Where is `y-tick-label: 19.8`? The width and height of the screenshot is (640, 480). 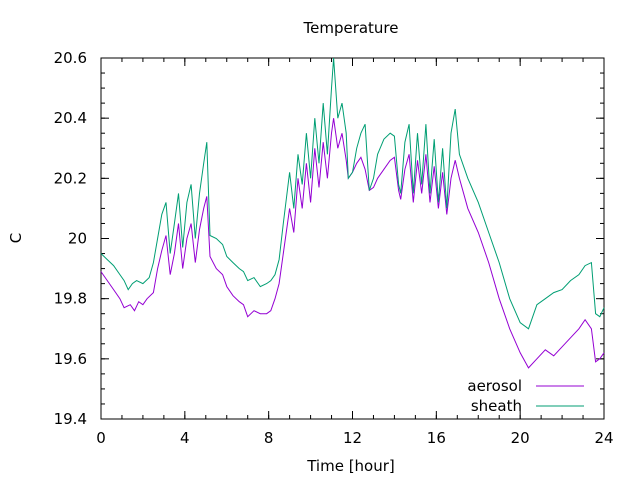 y-tick-label: 19.8 is located at coordinates (70, 299).